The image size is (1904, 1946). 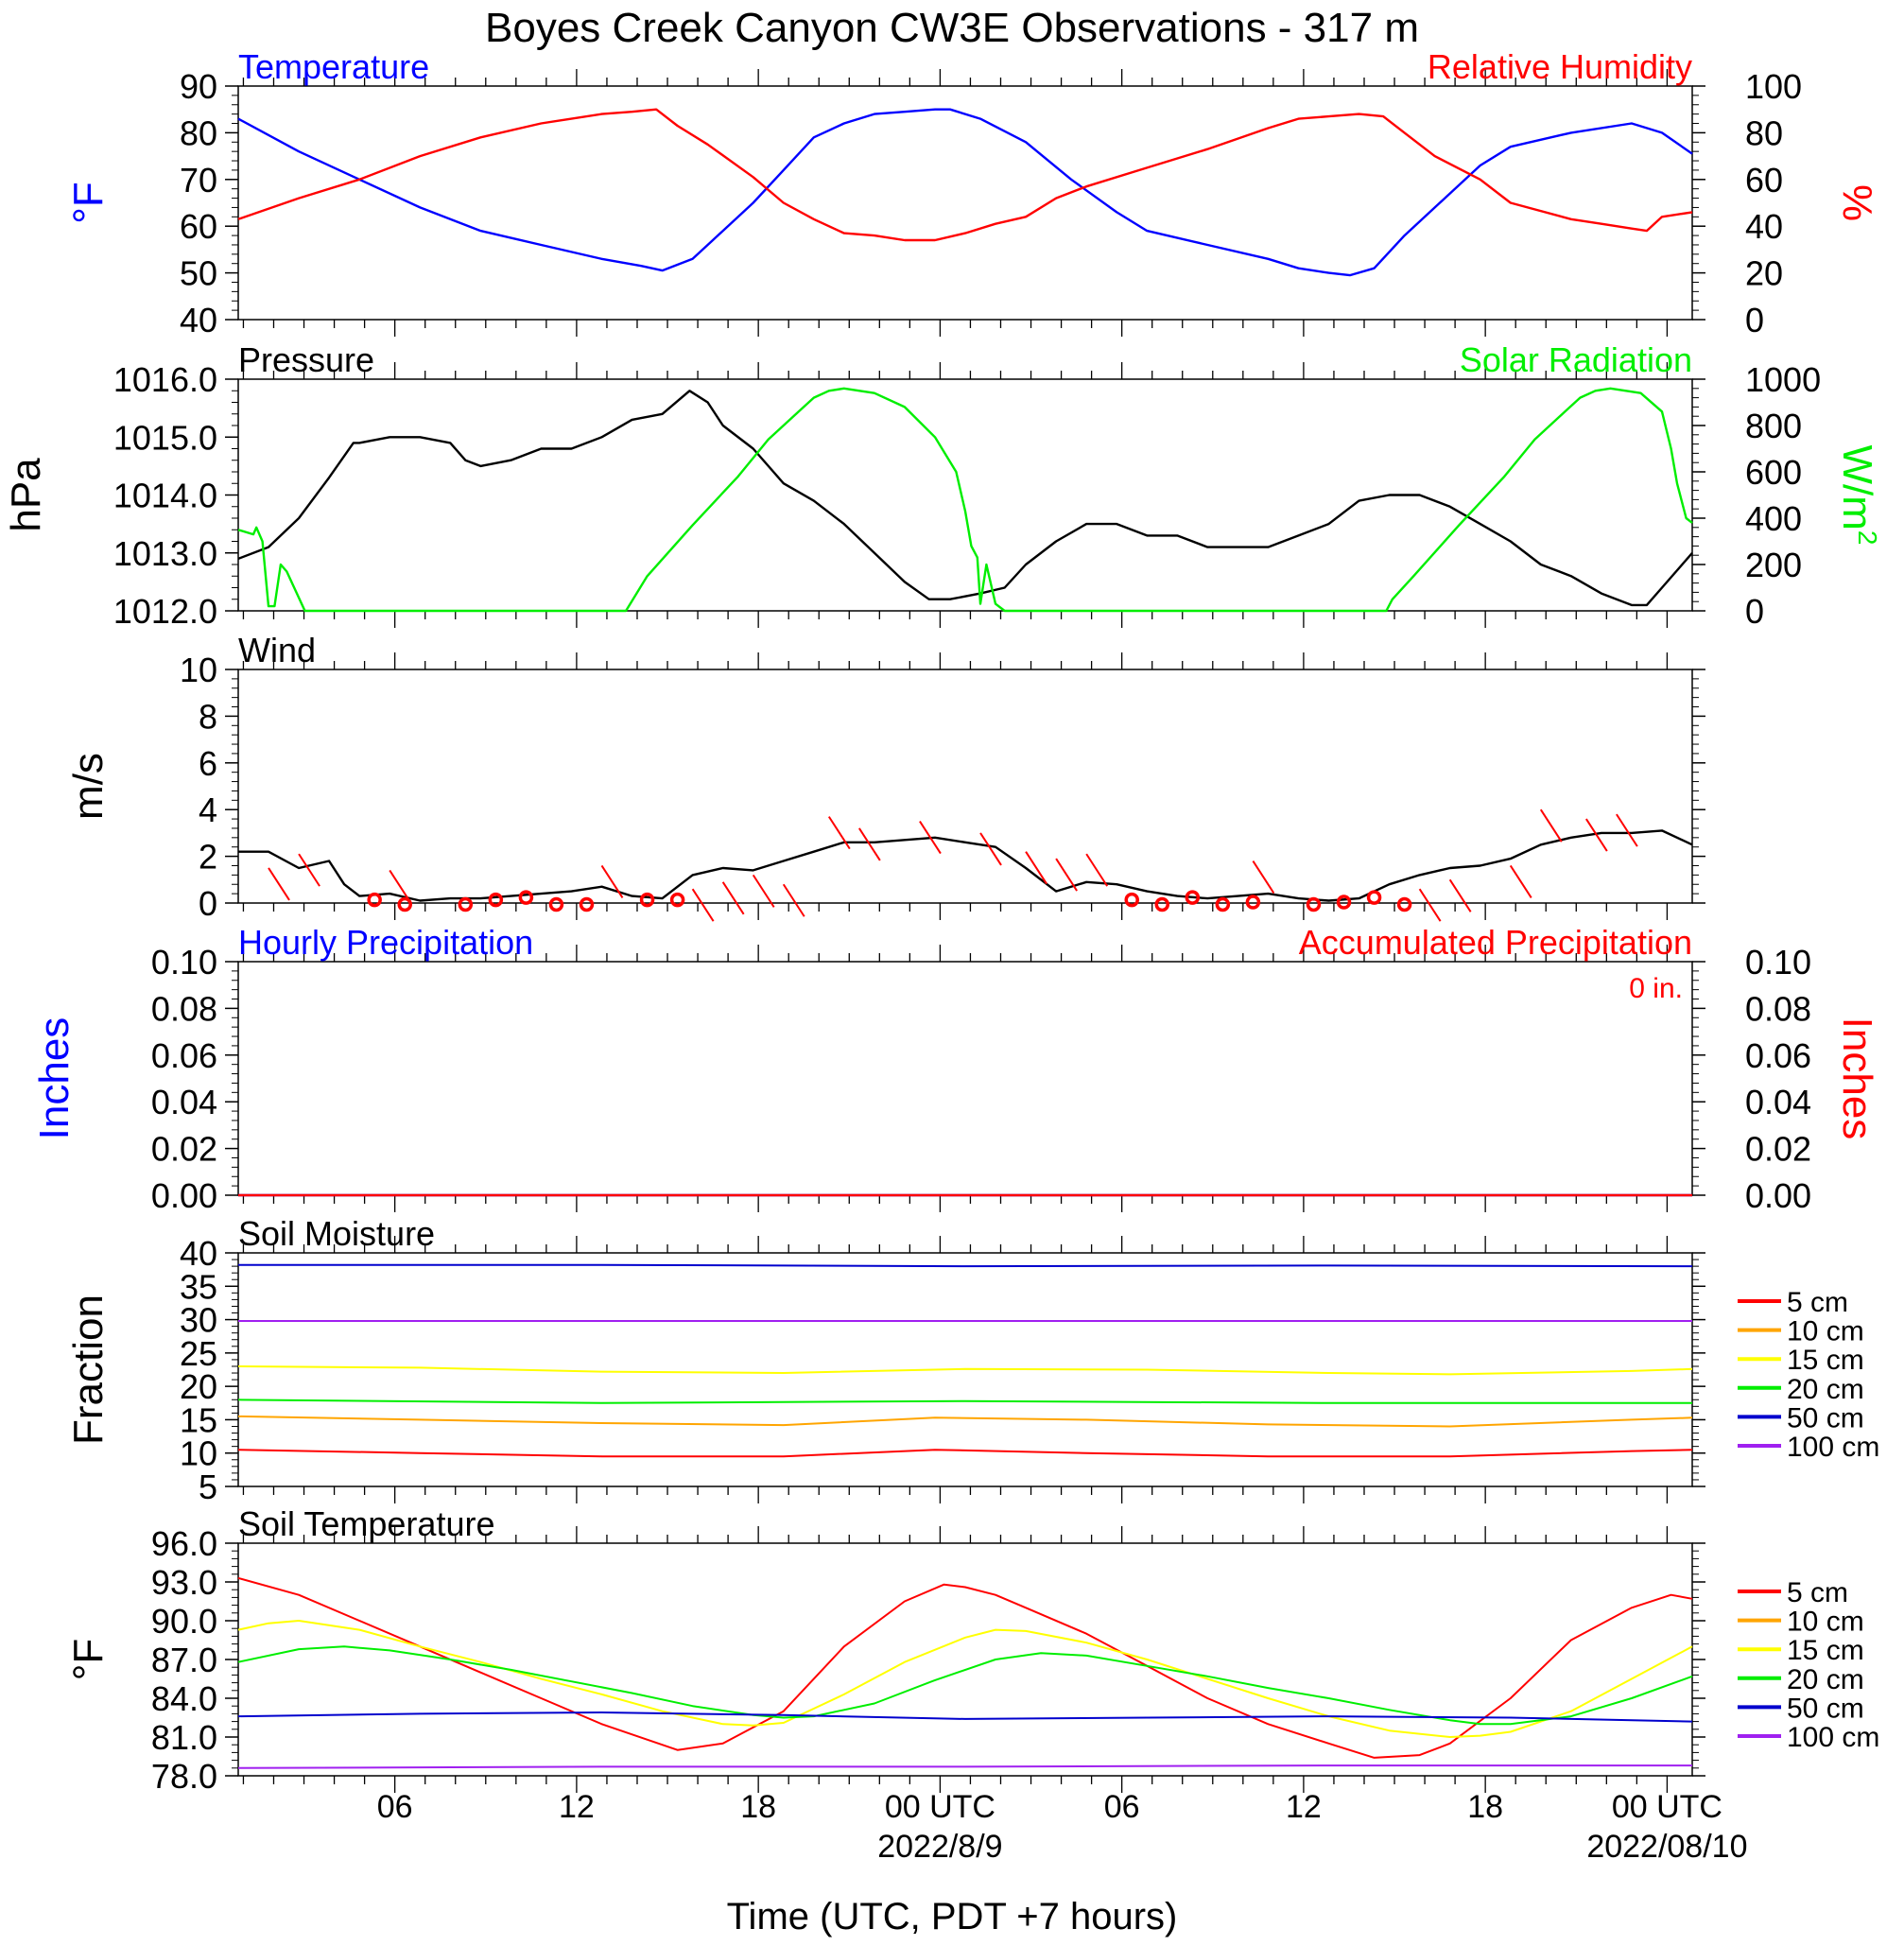 I want to click on y-tick-label: 4, so click(x=208, y=810).